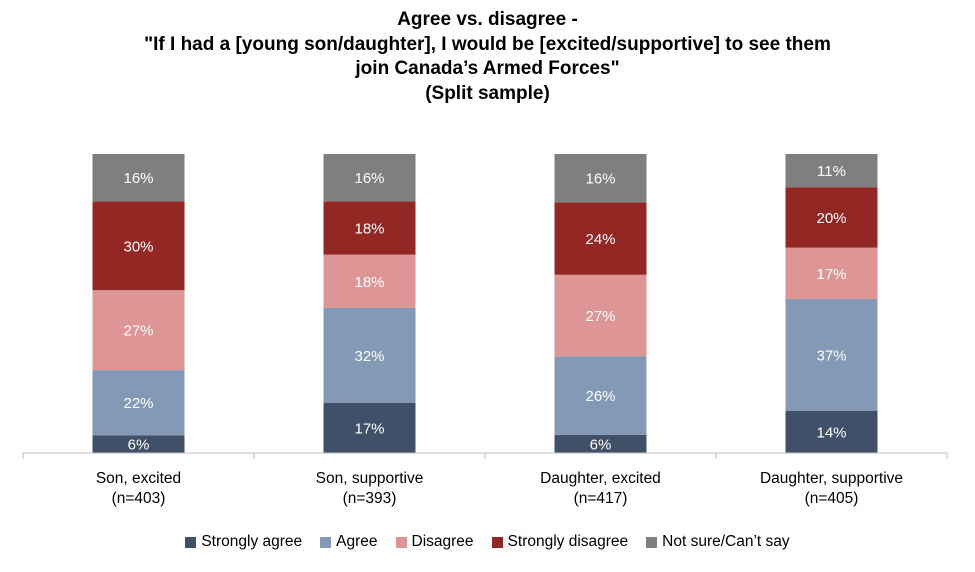 The height and width of the screenshot is (572, 975). What do you see at coordinates (601, 498) in the screenshot?
I see `category-n-daughter-excited: (n=417)` at bounding box center [601, 498].